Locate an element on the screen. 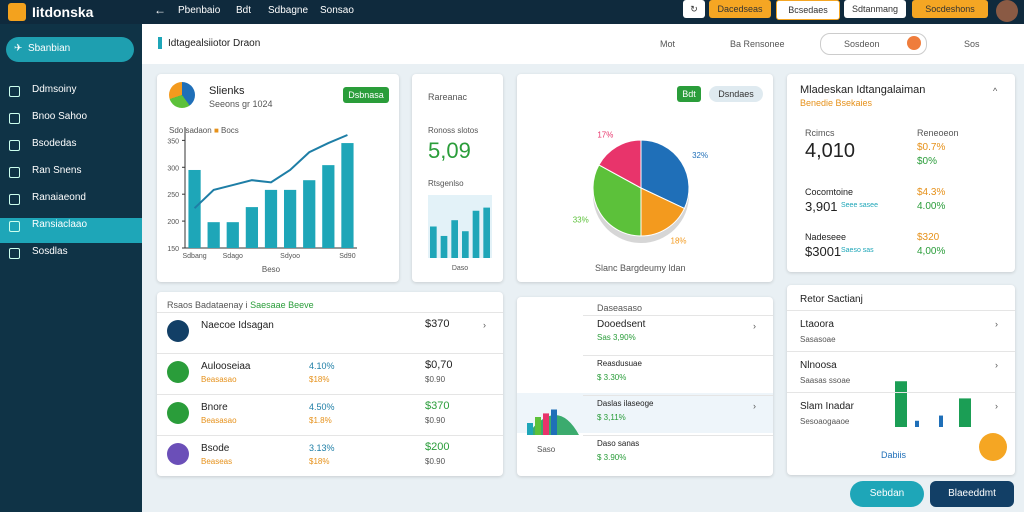  row-sub: Beaseas is located at coordinates (217, 461).